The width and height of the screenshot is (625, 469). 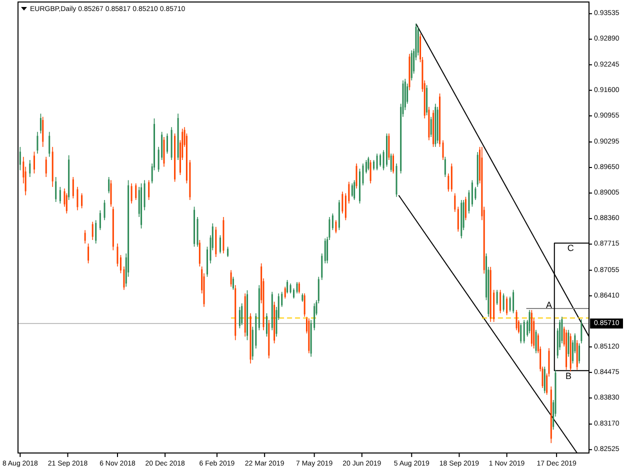 I want to click on annotation: C, so click(x=570, y=247).